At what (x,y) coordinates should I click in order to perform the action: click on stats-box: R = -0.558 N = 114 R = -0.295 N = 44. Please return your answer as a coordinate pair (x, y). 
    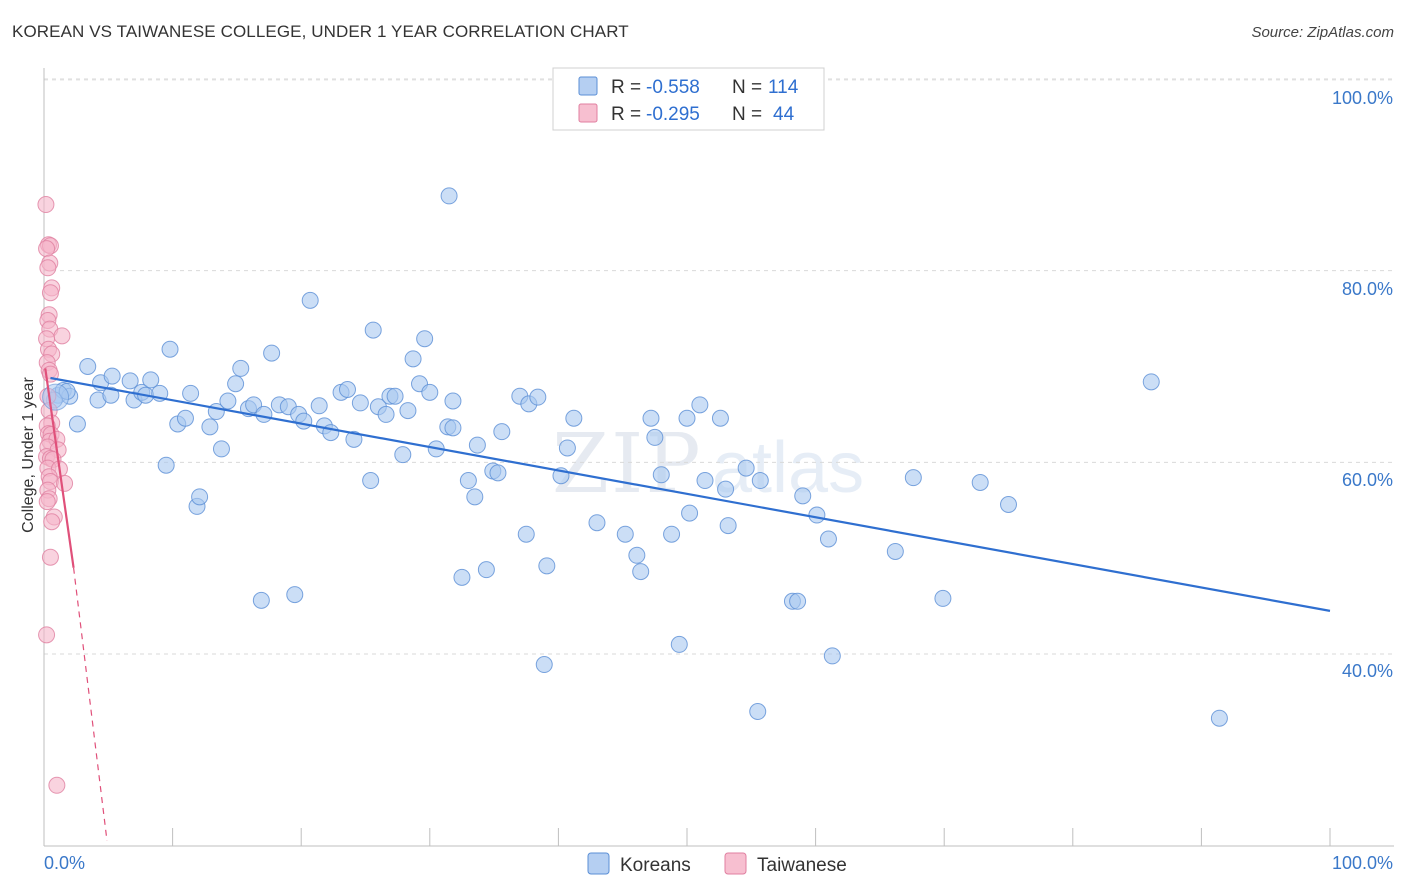
    Looking at the image, I should click on (688, 99).